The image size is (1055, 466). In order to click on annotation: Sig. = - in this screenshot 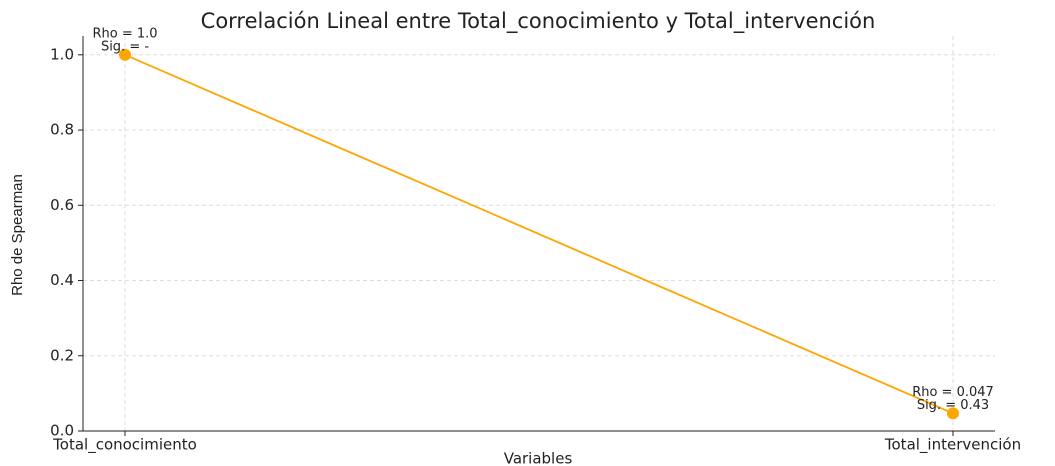, I will do `click(125, 46)`.